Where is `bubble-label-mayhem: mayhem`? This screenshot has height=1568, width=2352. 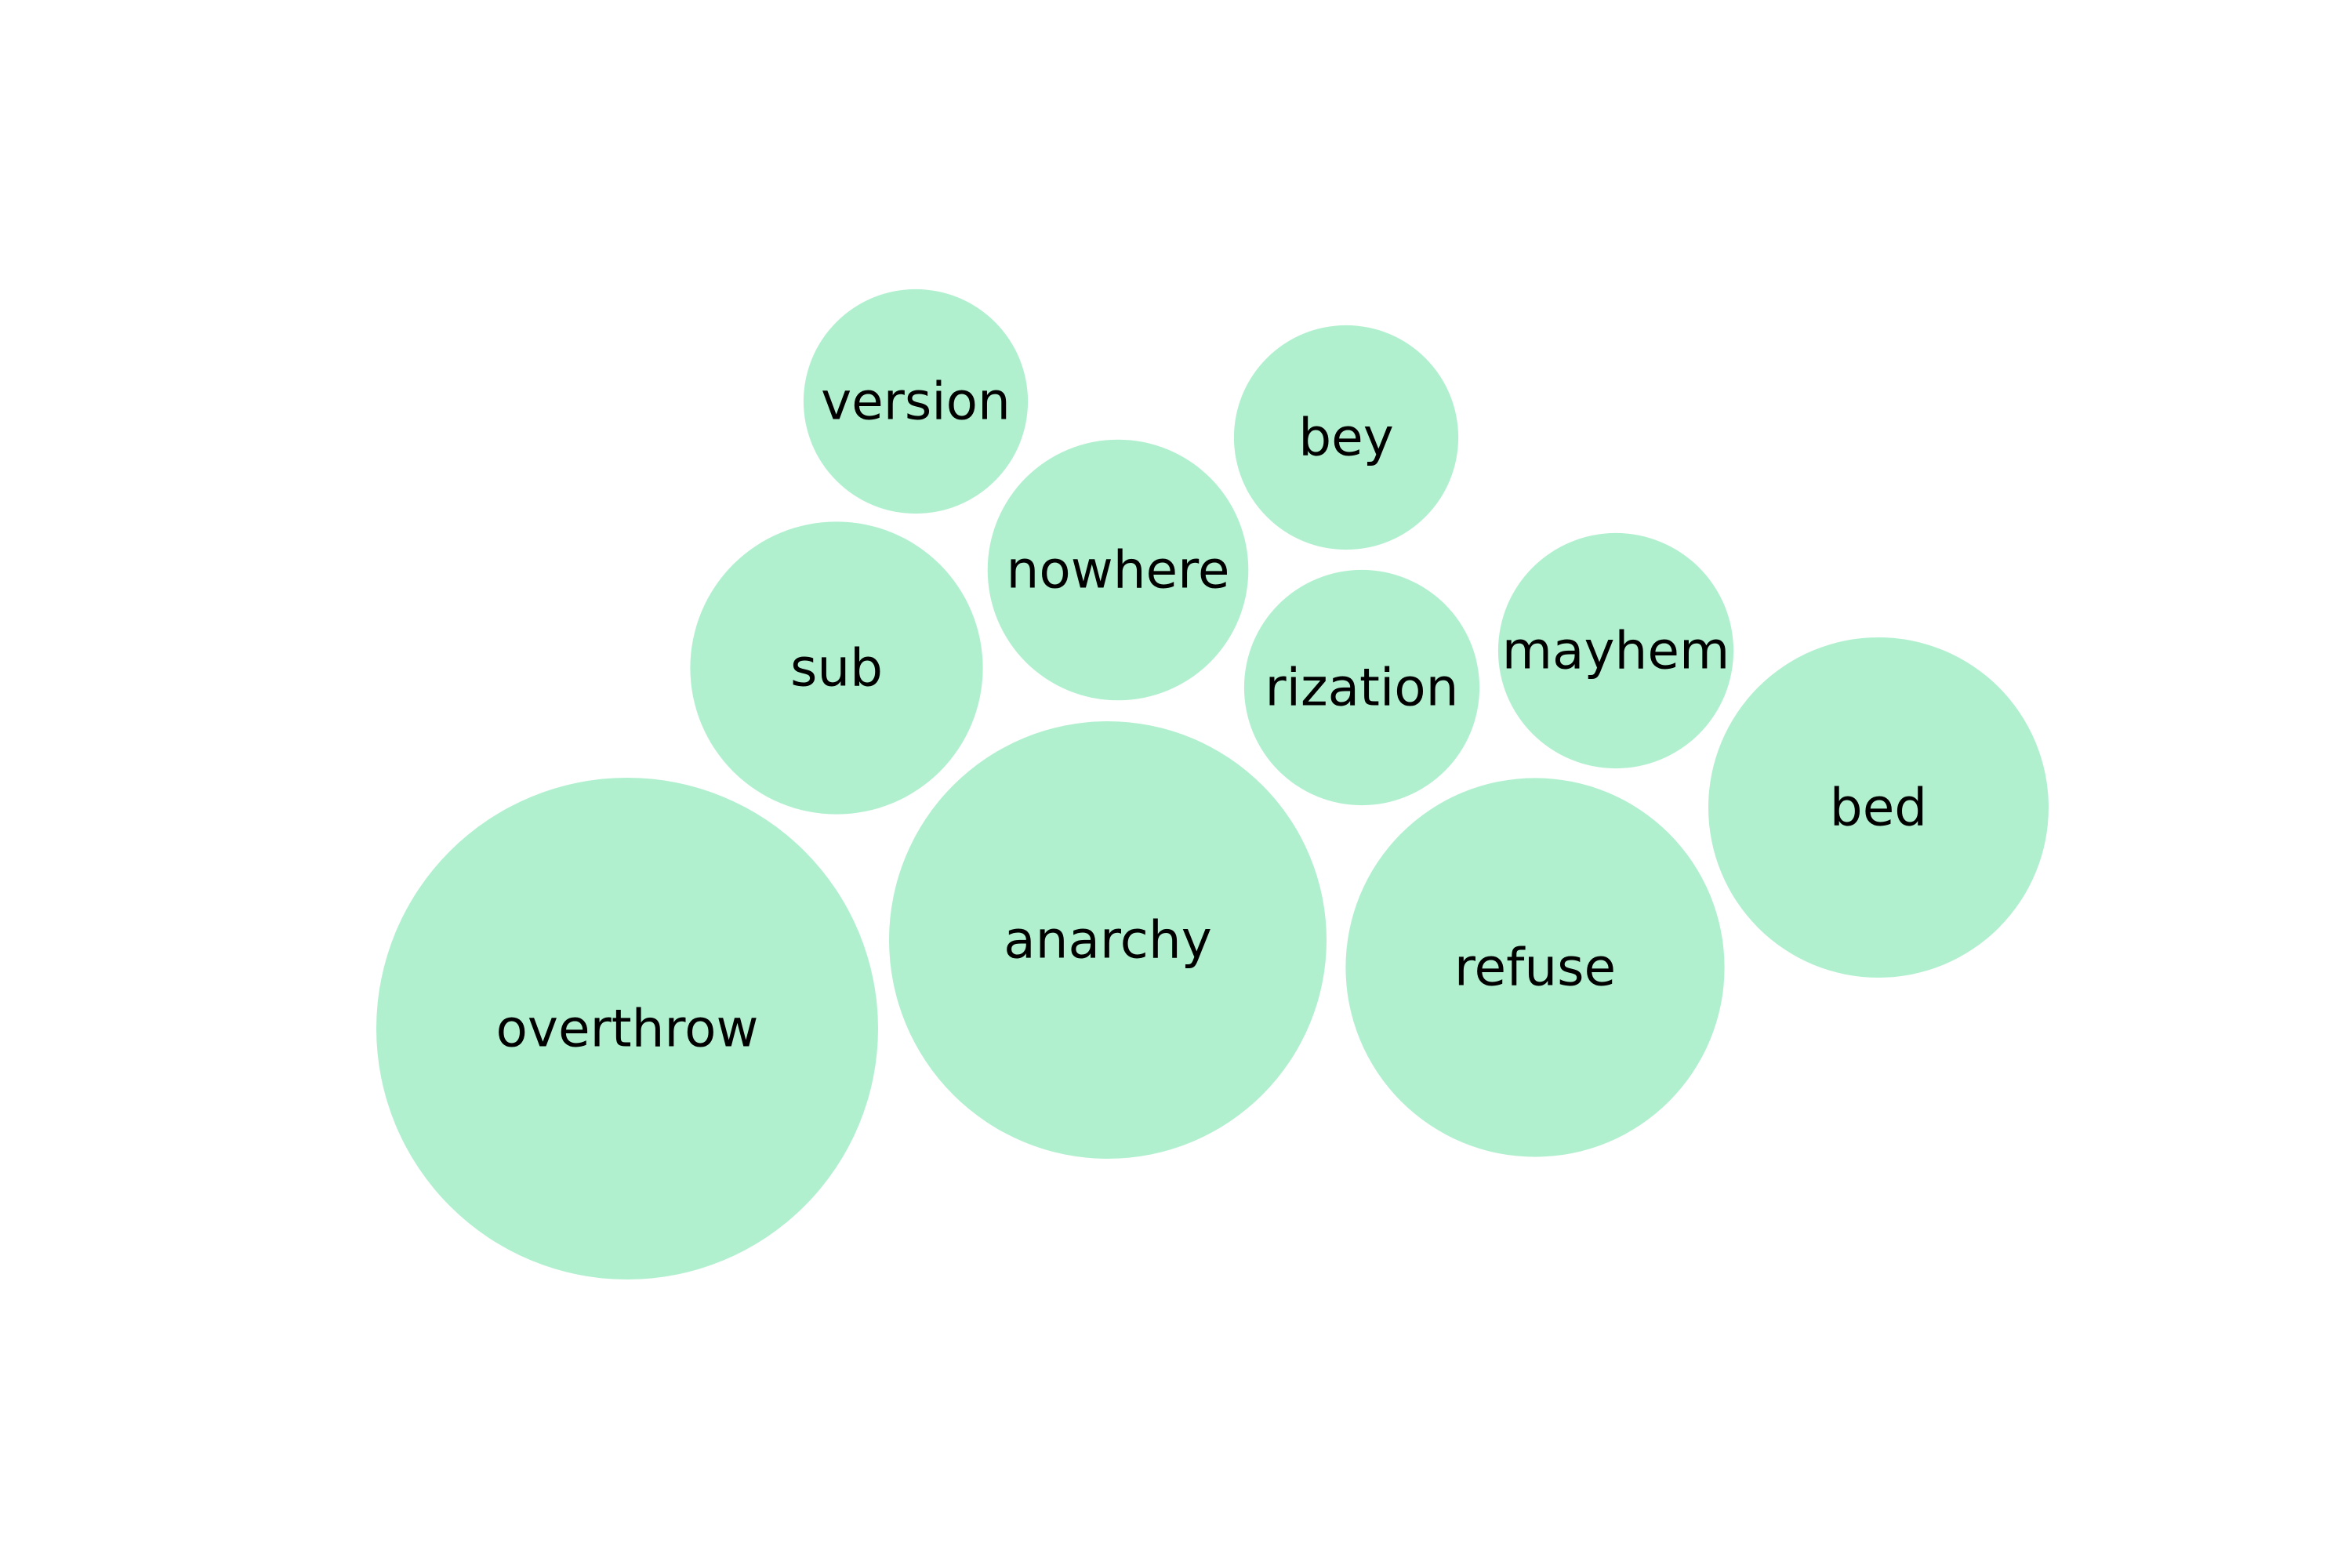
bubble-label-mayhem: mayhem is located at coordinates (1616, 651).